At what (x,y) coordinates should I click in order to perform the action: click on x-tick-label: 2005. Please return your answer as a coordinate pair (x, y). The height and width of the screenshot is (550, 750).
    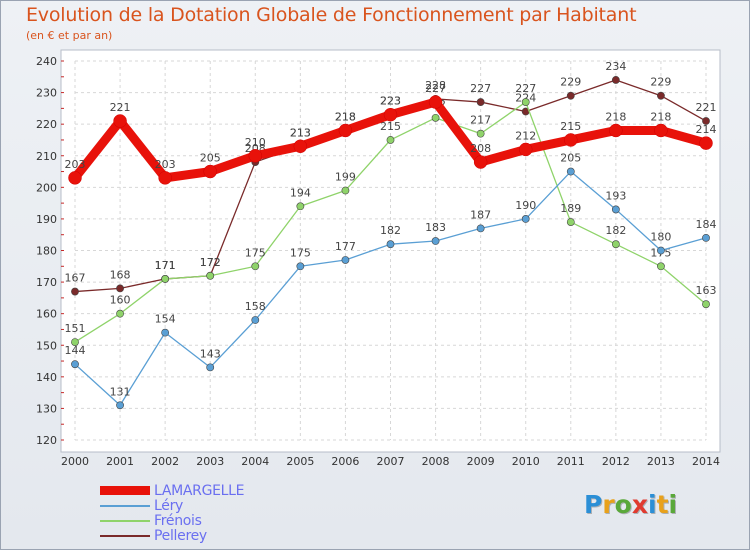
    Looking at the image, I should click on (300, 461).